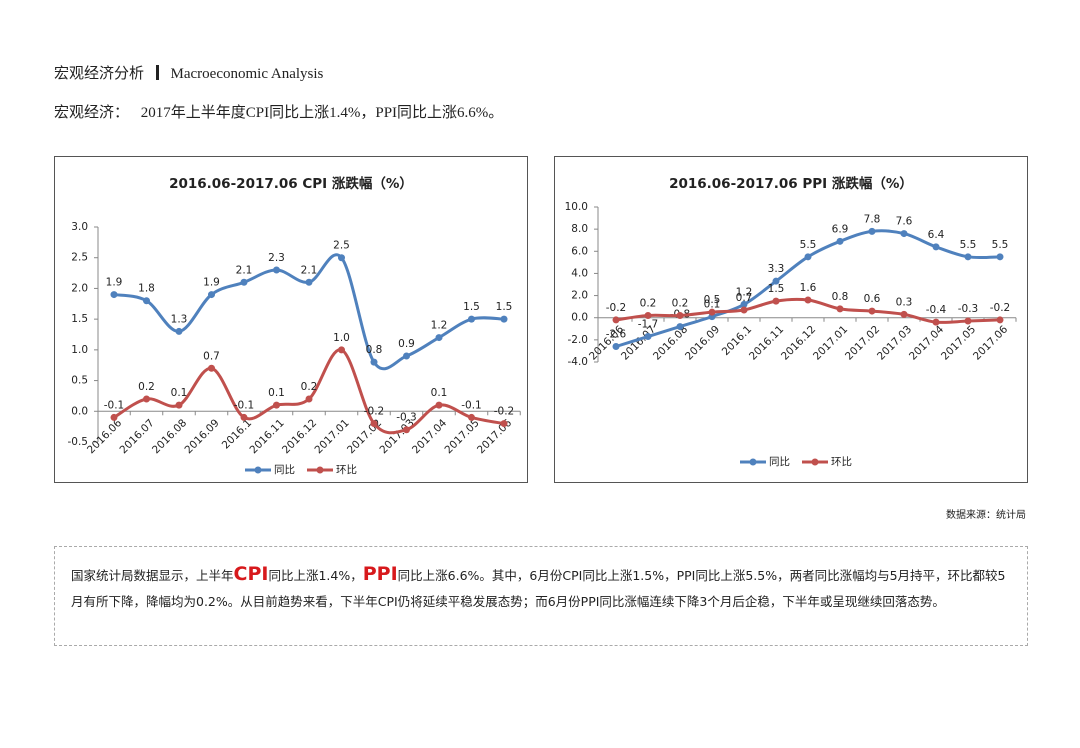 The width and height of the screenshot is (1080, 748). What do you see at coordinates (146, 289) in the screenshot?
I see `data-label: 1.8` at bounding box center [146, 289].